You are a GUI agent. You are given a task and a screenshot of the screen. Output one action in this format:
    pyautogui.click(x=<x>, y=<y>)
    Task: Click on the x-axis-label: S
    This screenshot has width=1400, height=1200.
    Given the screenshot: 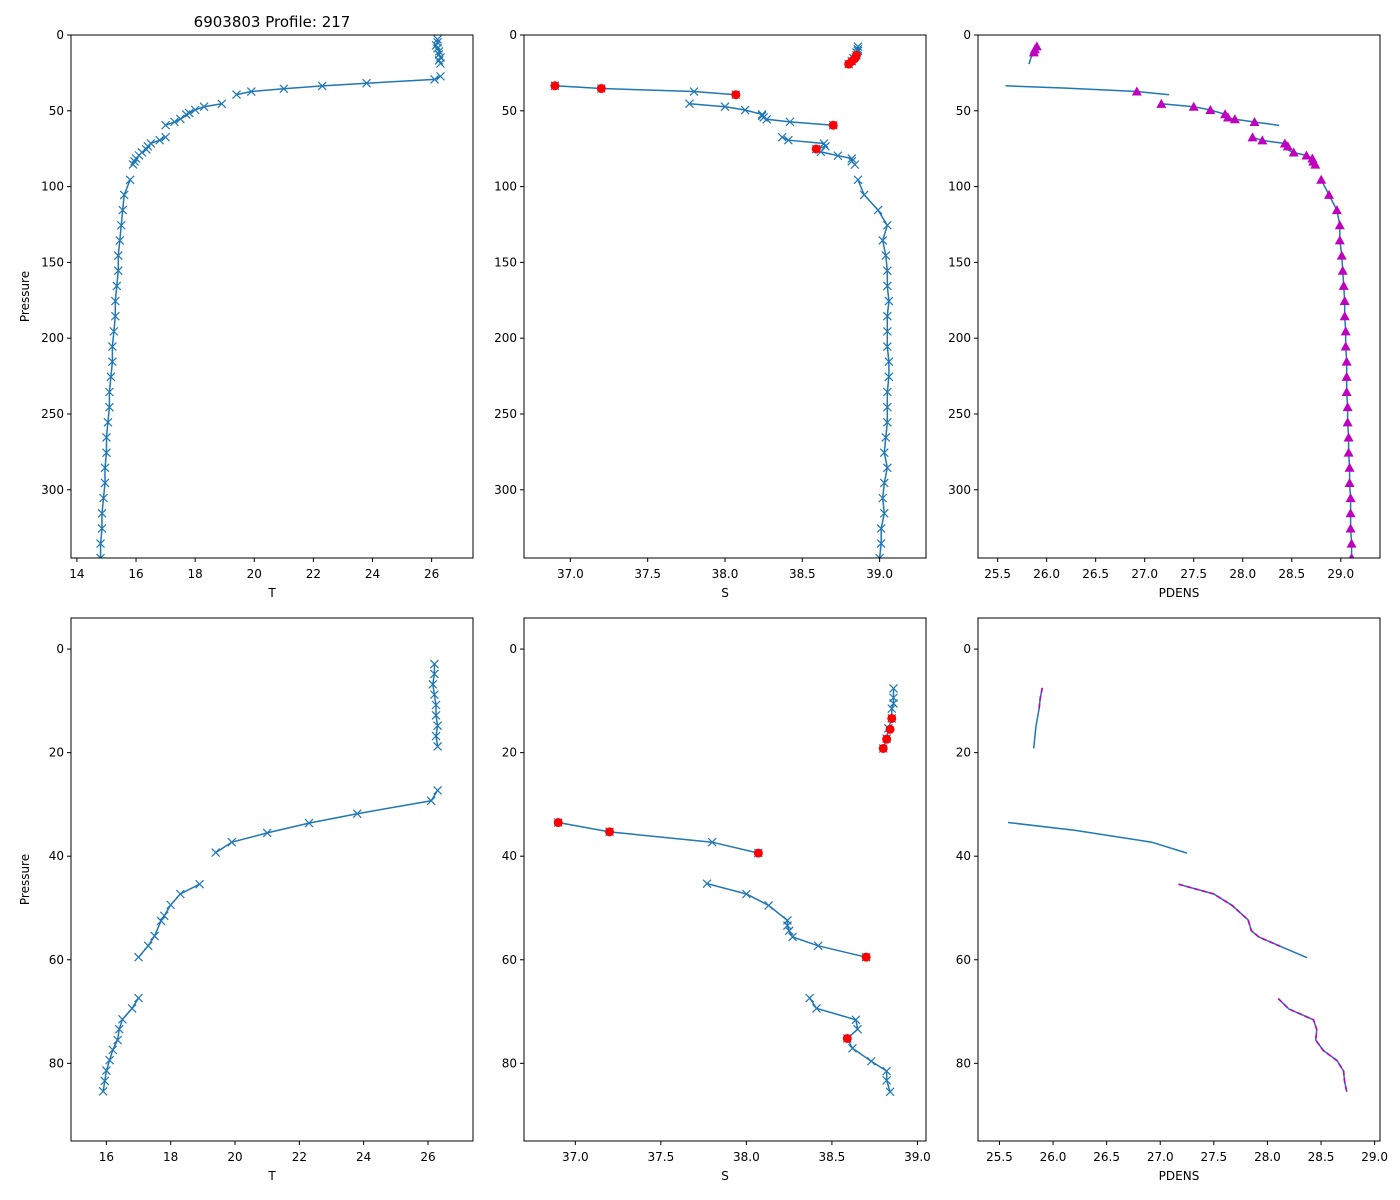 What is the action you would take?
    pyautogui.click(x=725, y=593)
    